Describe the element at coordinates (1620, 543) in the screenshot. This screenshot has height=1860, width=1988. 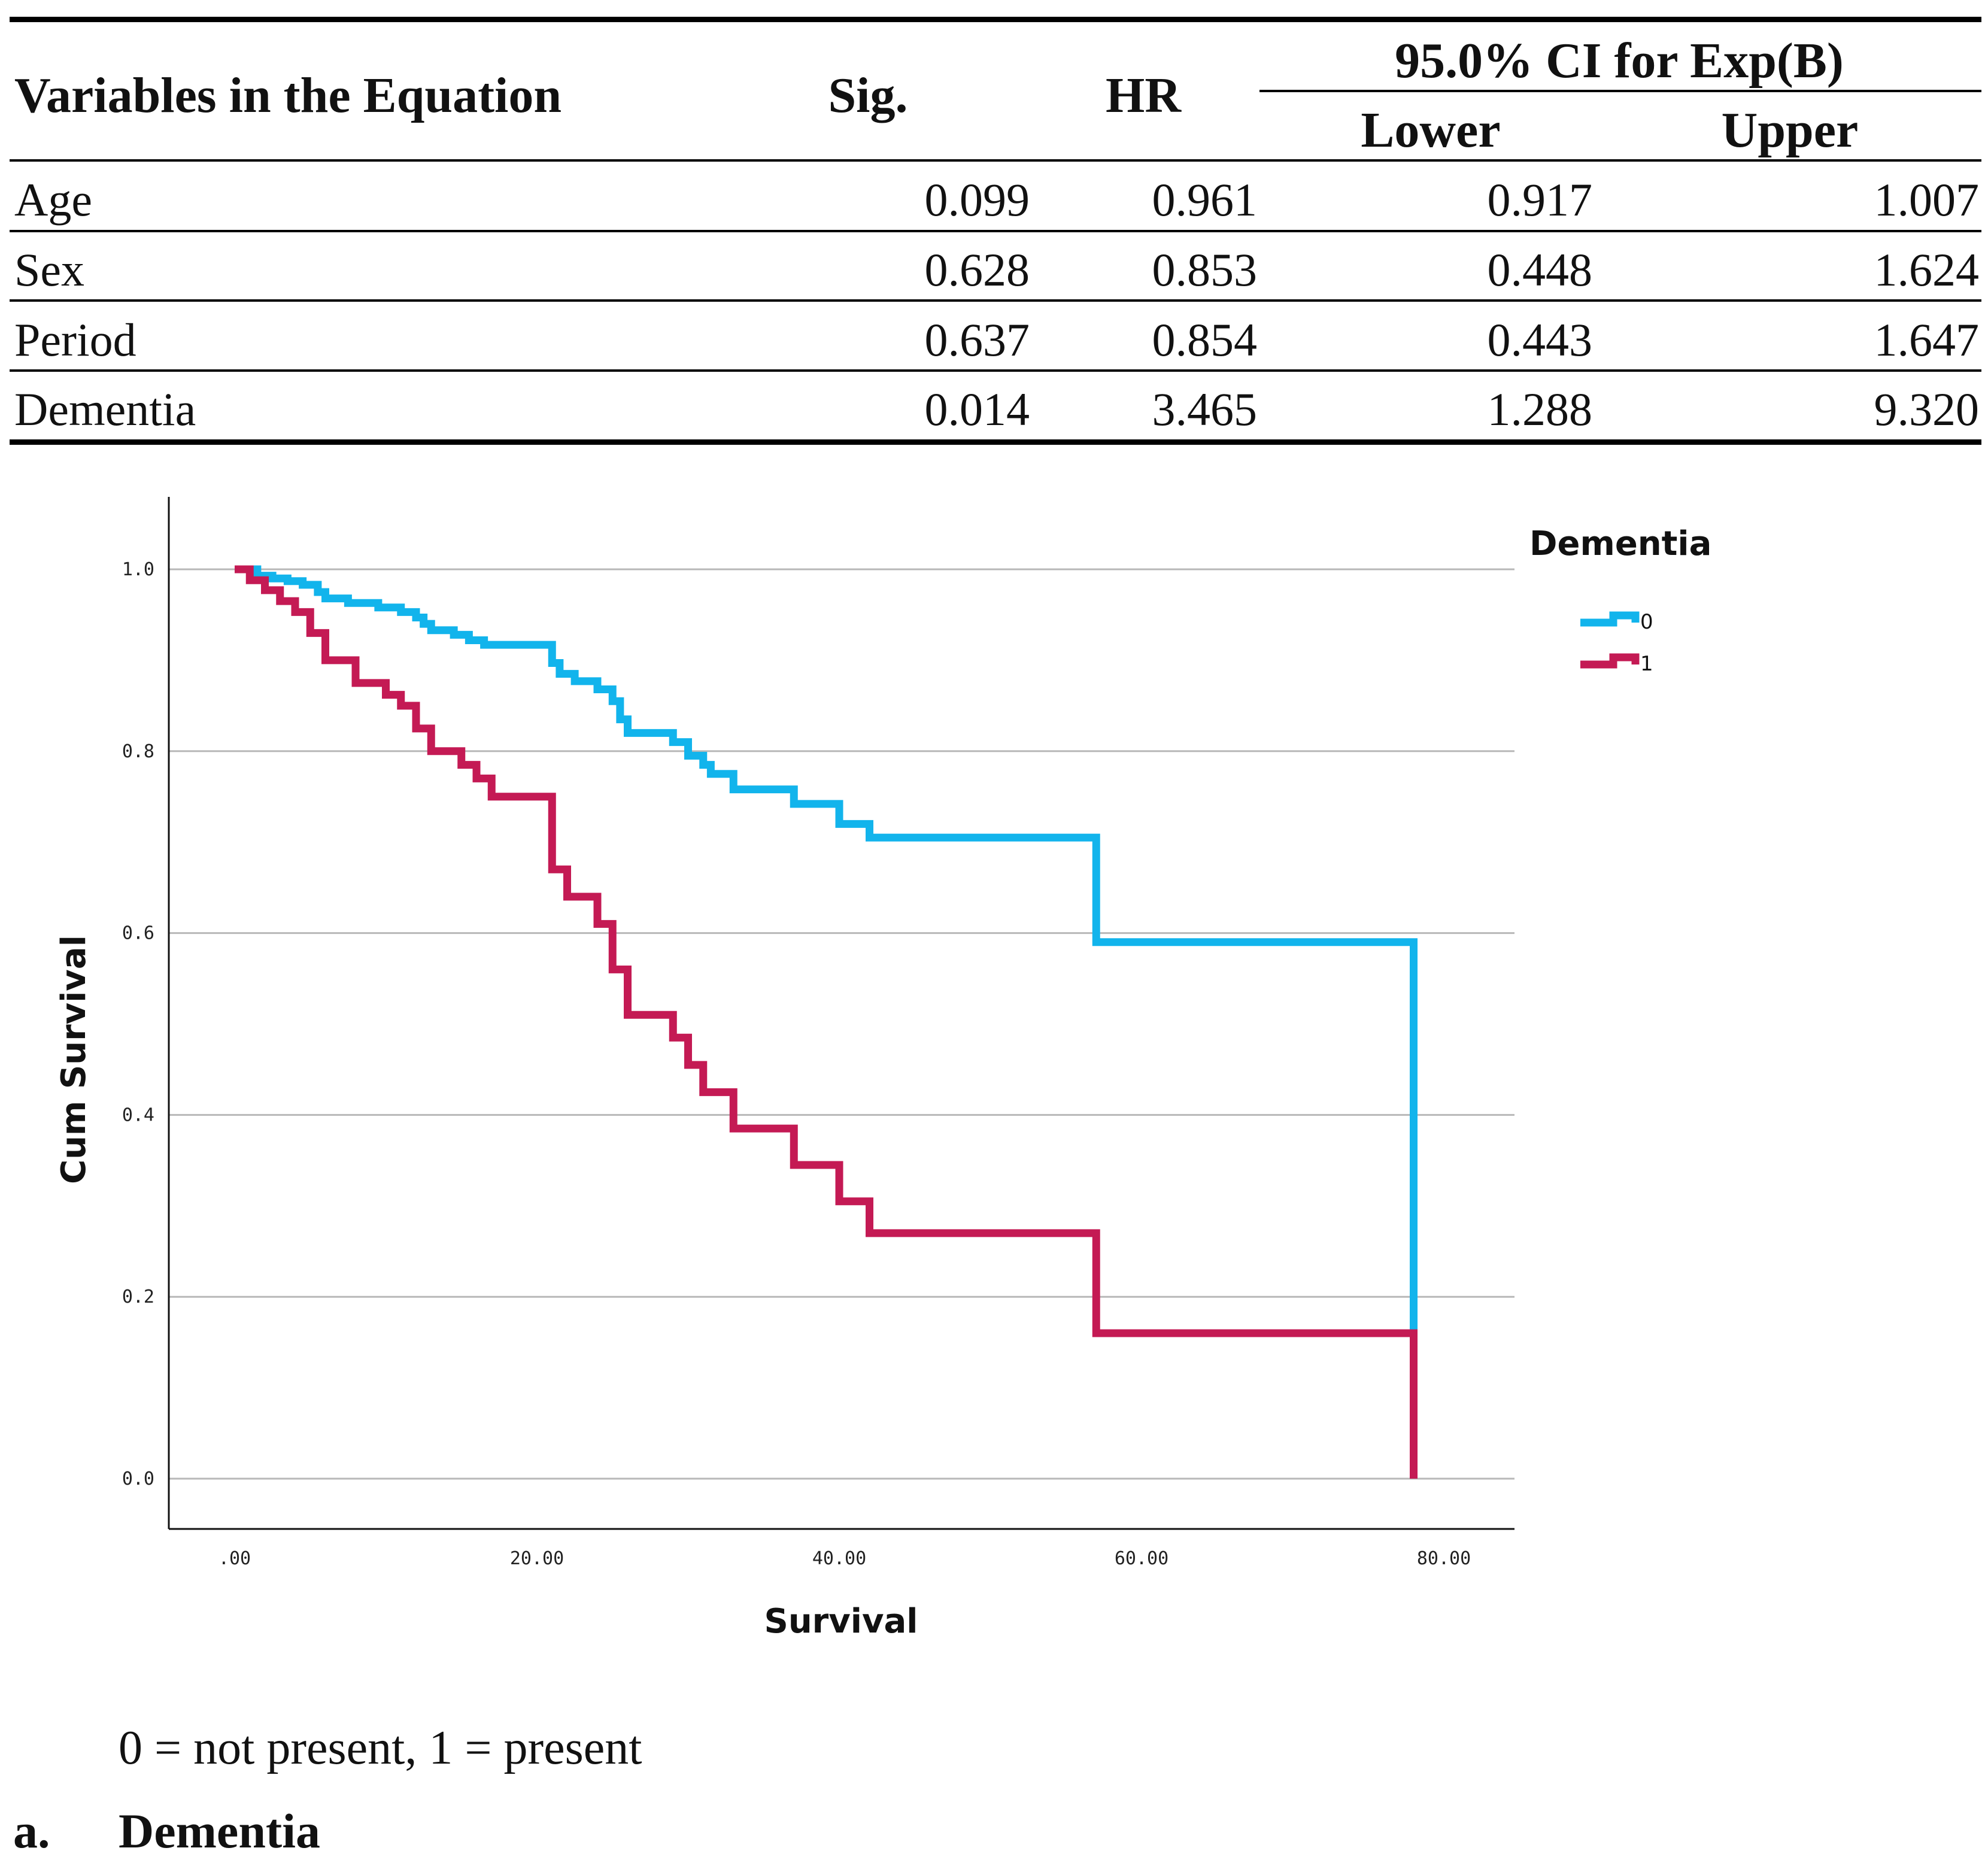
I see `legend-title: Dementia` at that location.